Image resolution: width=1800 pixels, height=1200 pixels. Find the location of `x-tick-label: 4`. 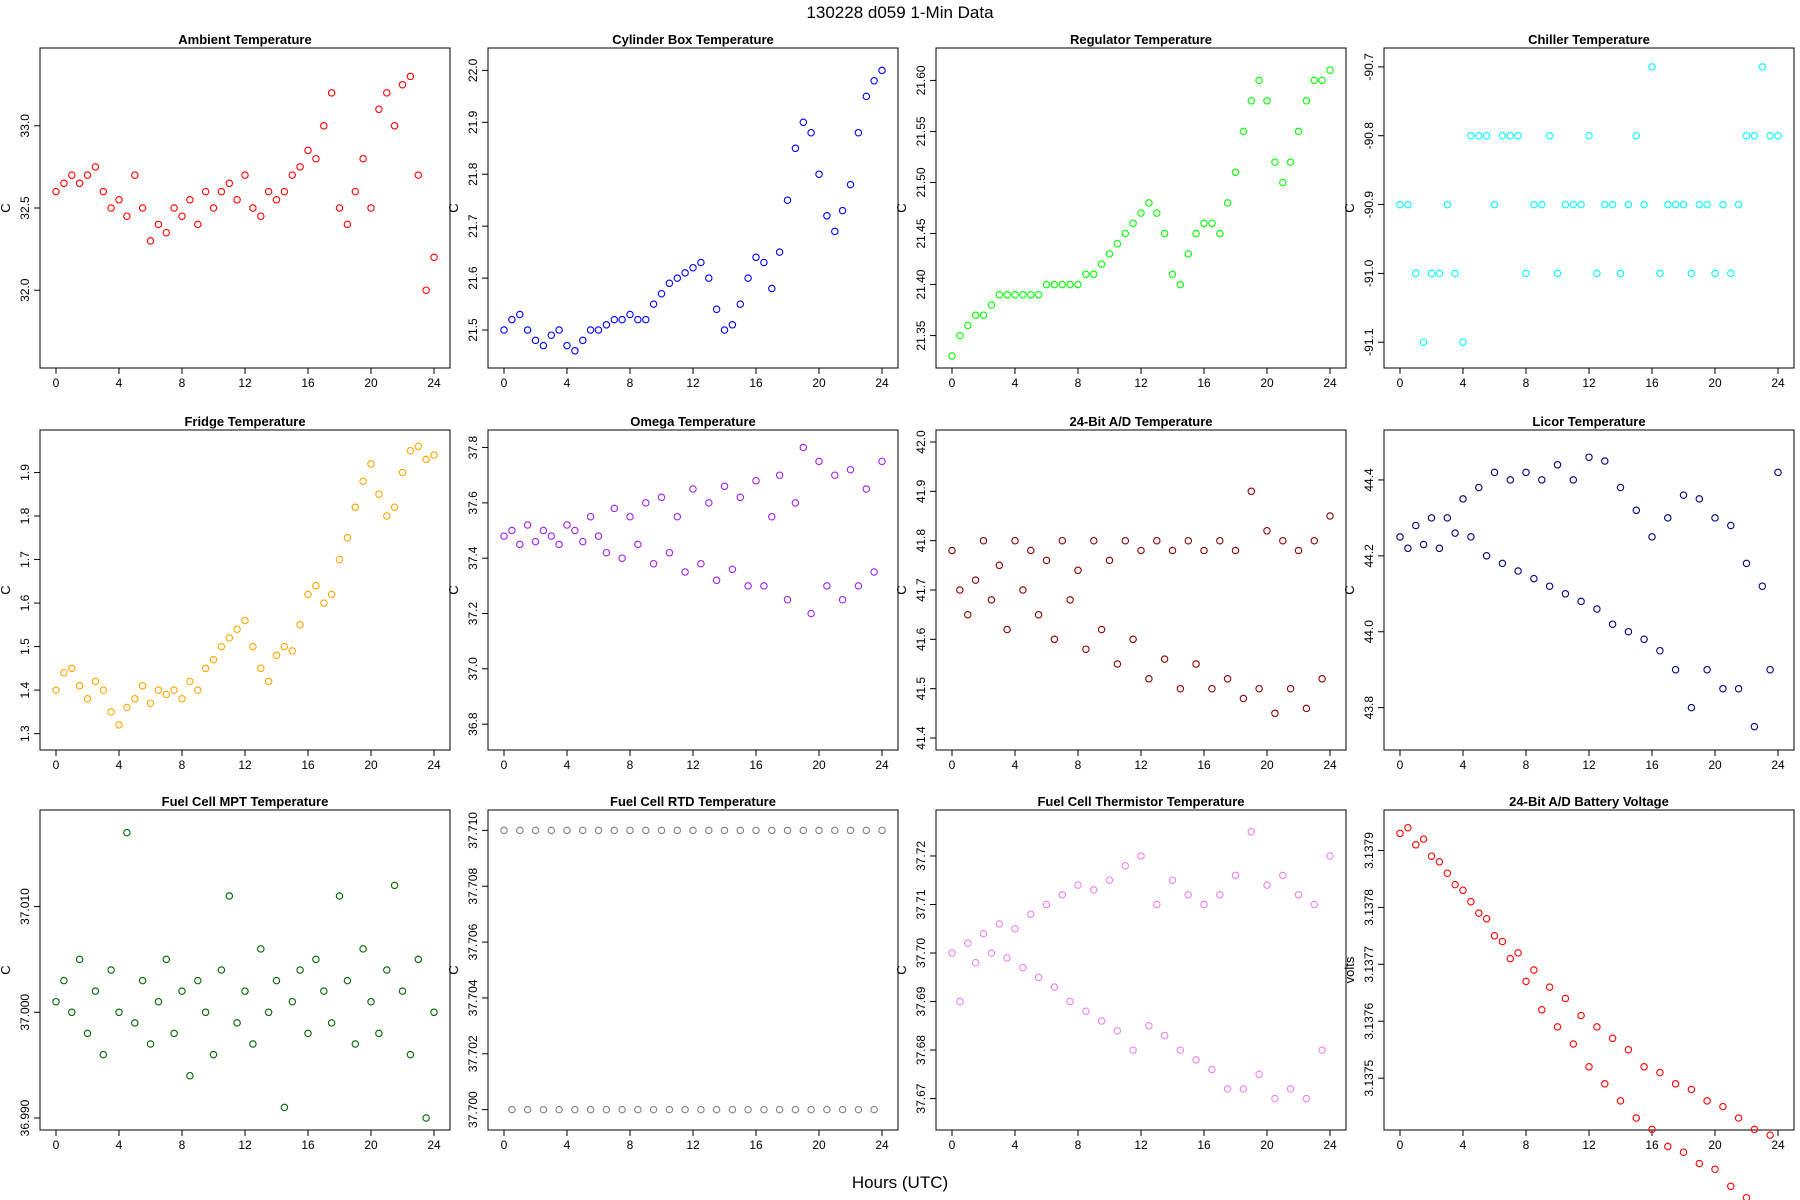

x-tick-label: 4 is located at coordinates (119, 383).